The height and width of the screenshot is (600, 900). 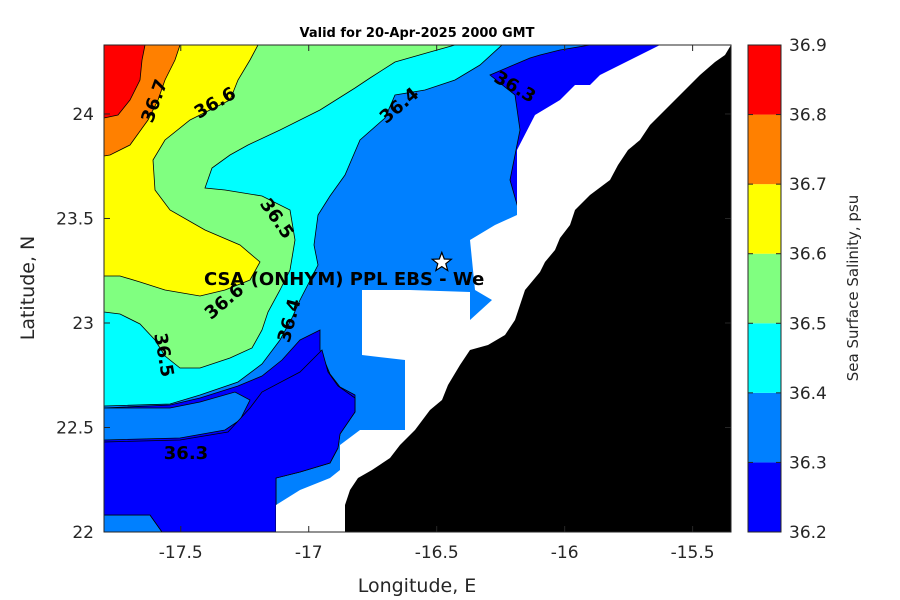 What do you see at coordinates (177, 416) in the screenshot?
I see `band-36-3-lower` at bounding box center [177, 416].